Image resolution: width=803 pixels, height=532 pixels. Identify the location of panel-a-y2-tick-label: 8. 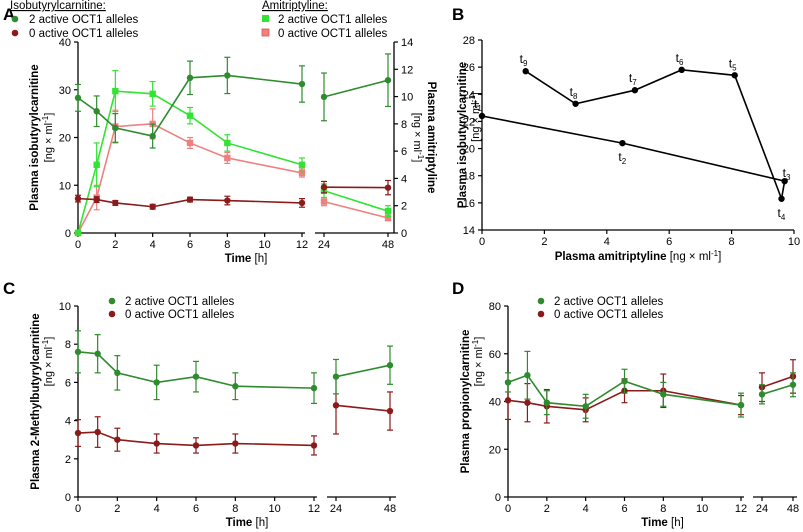
(404, 125).